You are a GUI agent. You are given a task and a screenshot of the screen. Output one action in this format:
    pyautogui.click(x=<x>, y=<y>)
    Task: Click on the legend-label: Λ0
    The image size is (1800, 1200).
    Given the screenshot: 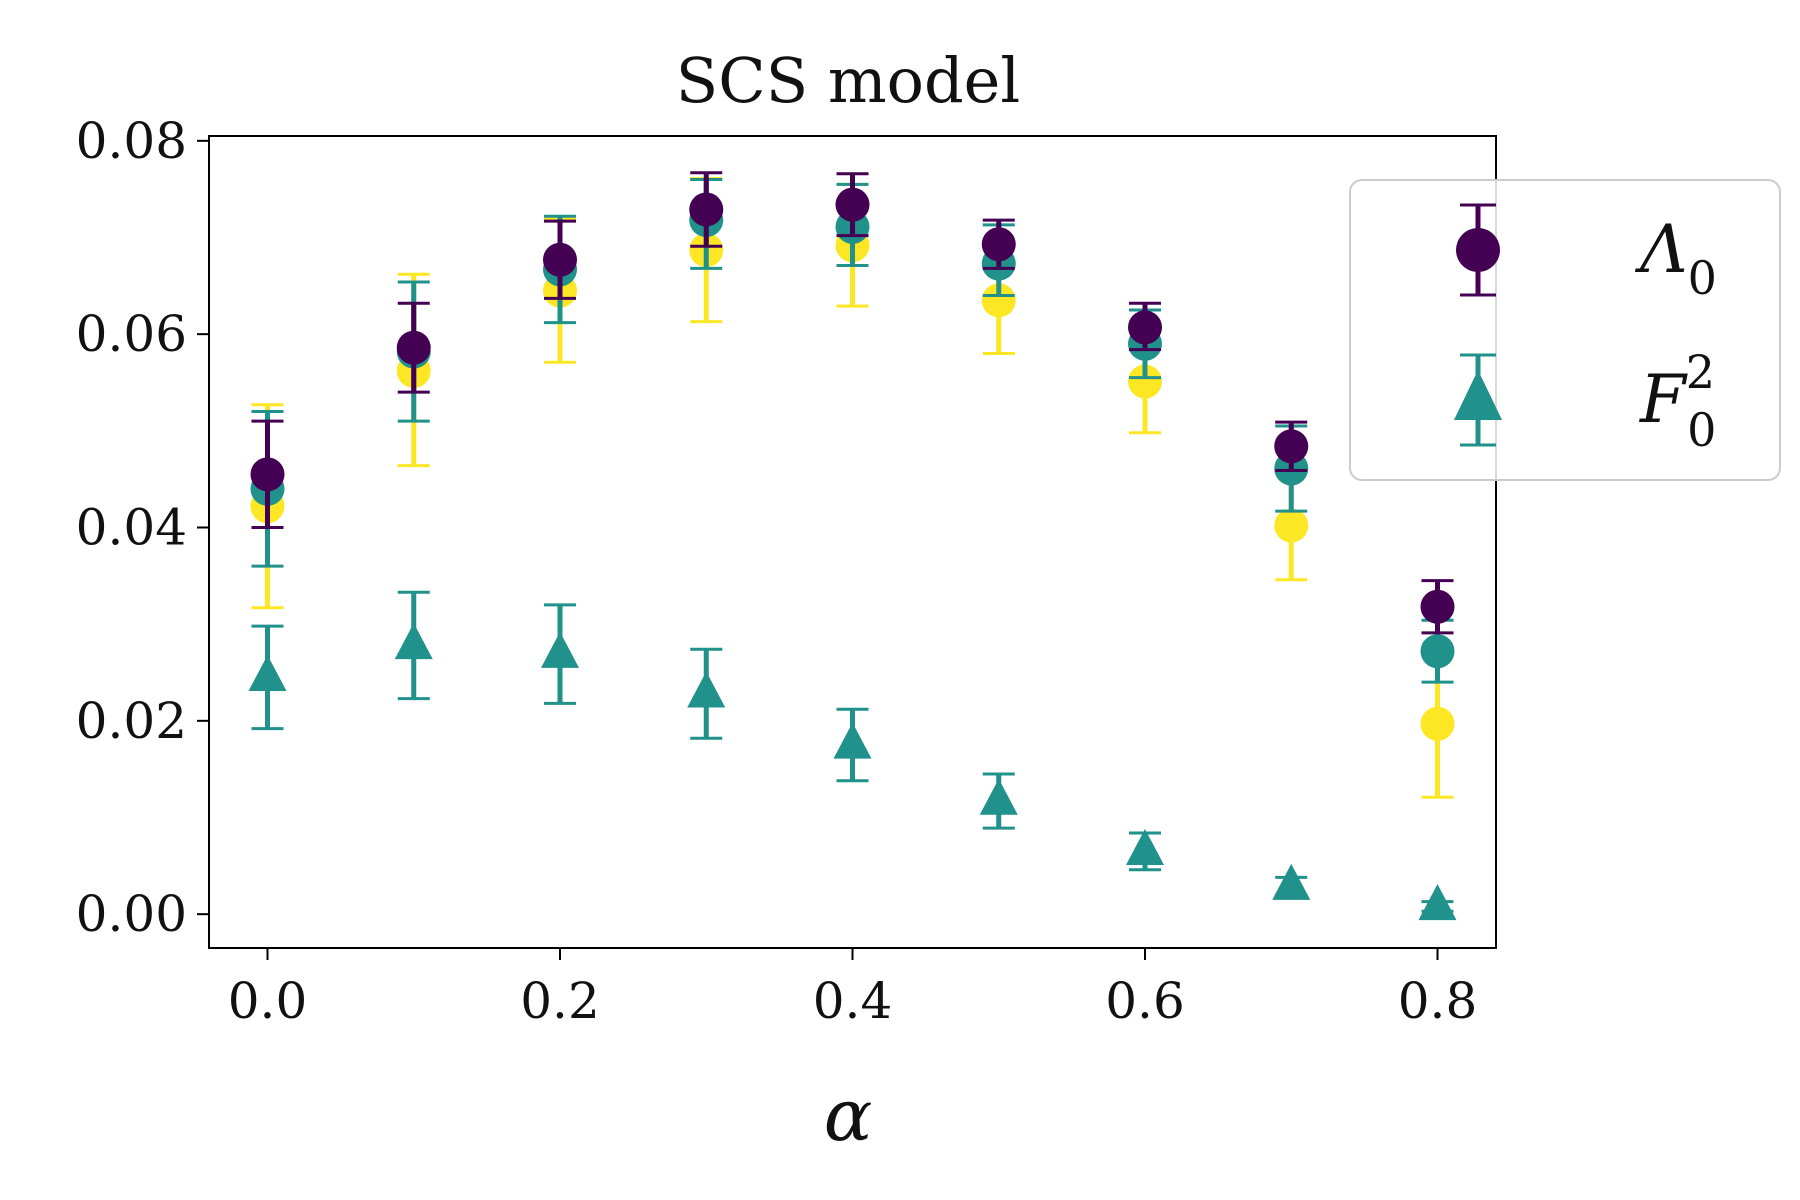 What is the action you would take?
    pyautogui.click(x=1675, y=258)
    